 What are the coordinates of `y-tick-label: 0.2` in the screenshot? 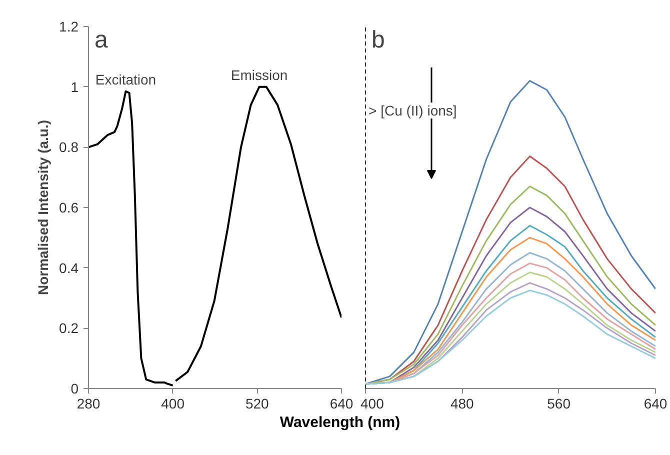 It's located at (69, 328).